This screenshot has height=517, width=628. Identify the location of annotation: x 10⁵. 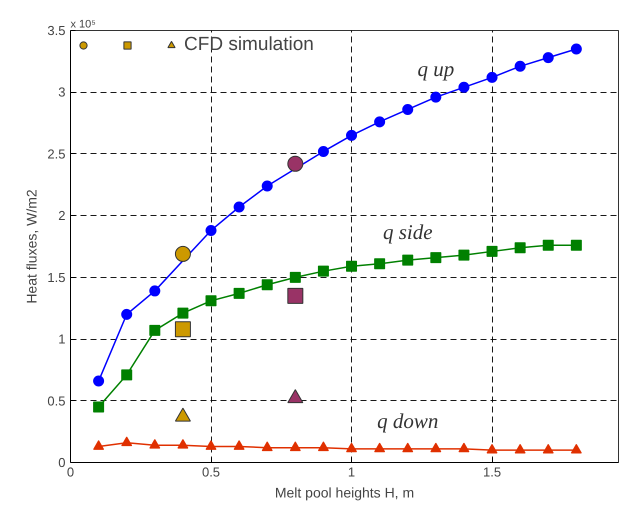
(83, 24).